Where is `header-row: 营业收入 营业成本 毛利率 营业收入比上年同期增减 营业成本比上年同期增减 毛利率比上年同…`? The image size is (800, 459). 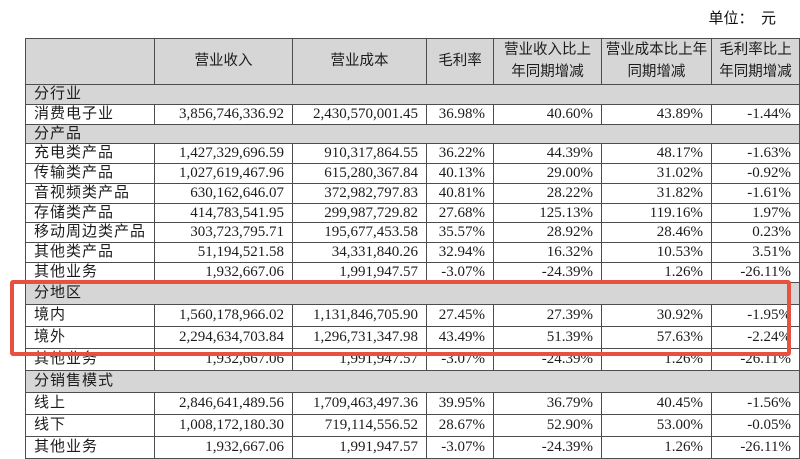 header-row: 营业收入 营业成本 毛利率 营业收入比上年同期增减 营业成本比上年同期增减 毛利率比上年同… is located at coordinates (412, 61).